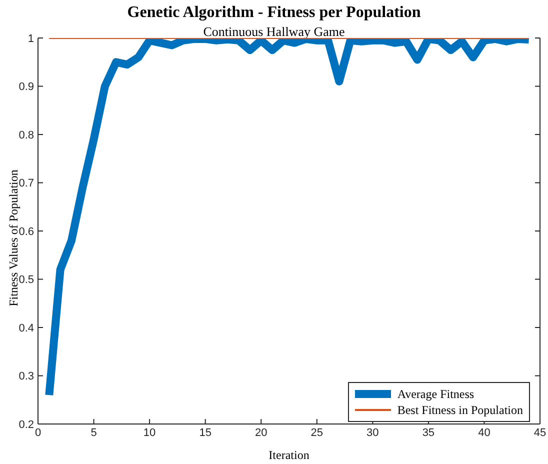 The width and height of the screenshot is (548, 464). What do you see at coordinates (317, 432) in the screenshot?
I see `x-tick-label: 25` at bounding box center [317, 432].